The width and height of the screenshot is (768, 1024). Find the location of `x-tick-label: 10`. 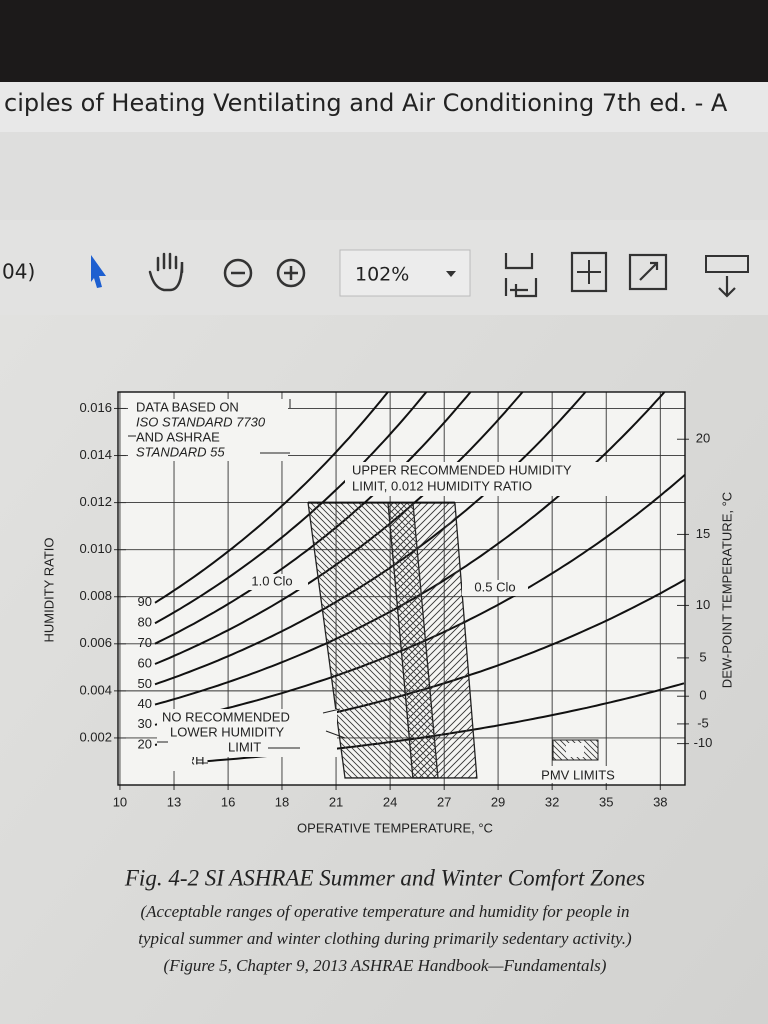

x-tick-label: 10 is located at coordinates (120, 801).